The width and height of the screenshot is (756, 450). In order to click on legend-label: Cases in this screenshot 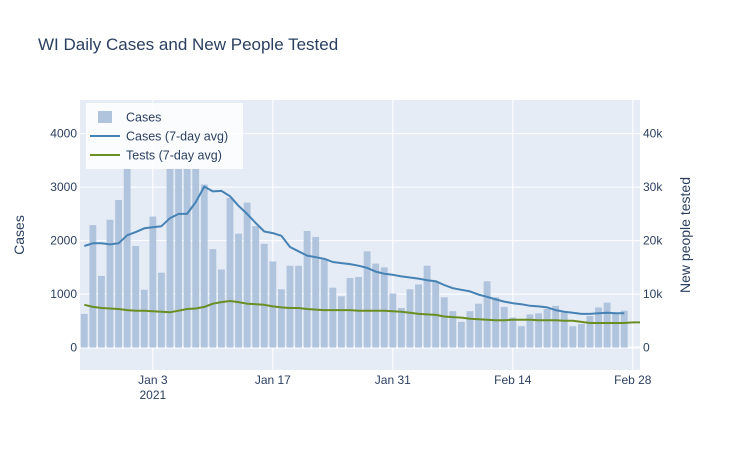, I will do `click(143, 118)`.